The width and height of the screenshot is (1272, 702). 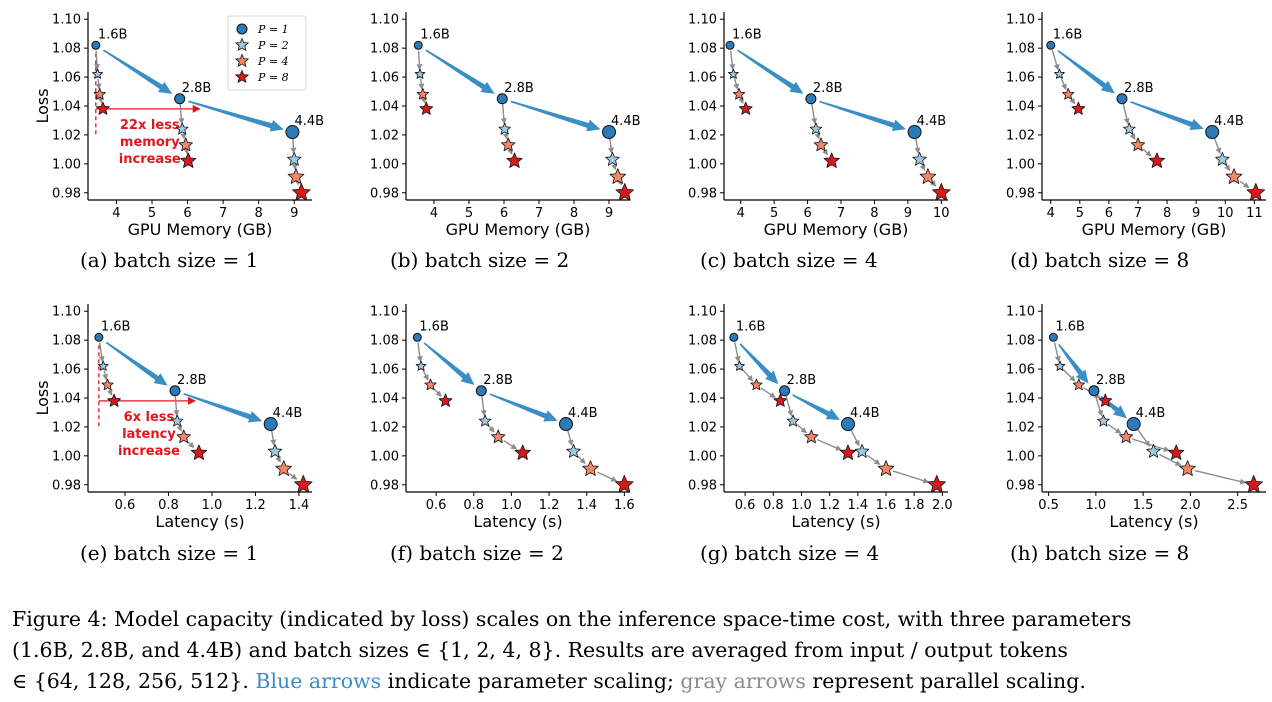 What do you see at coordinates (857, 505) in the screenshot?
I see `x-tick-label: 1.4` at bounding box center [857, 505].